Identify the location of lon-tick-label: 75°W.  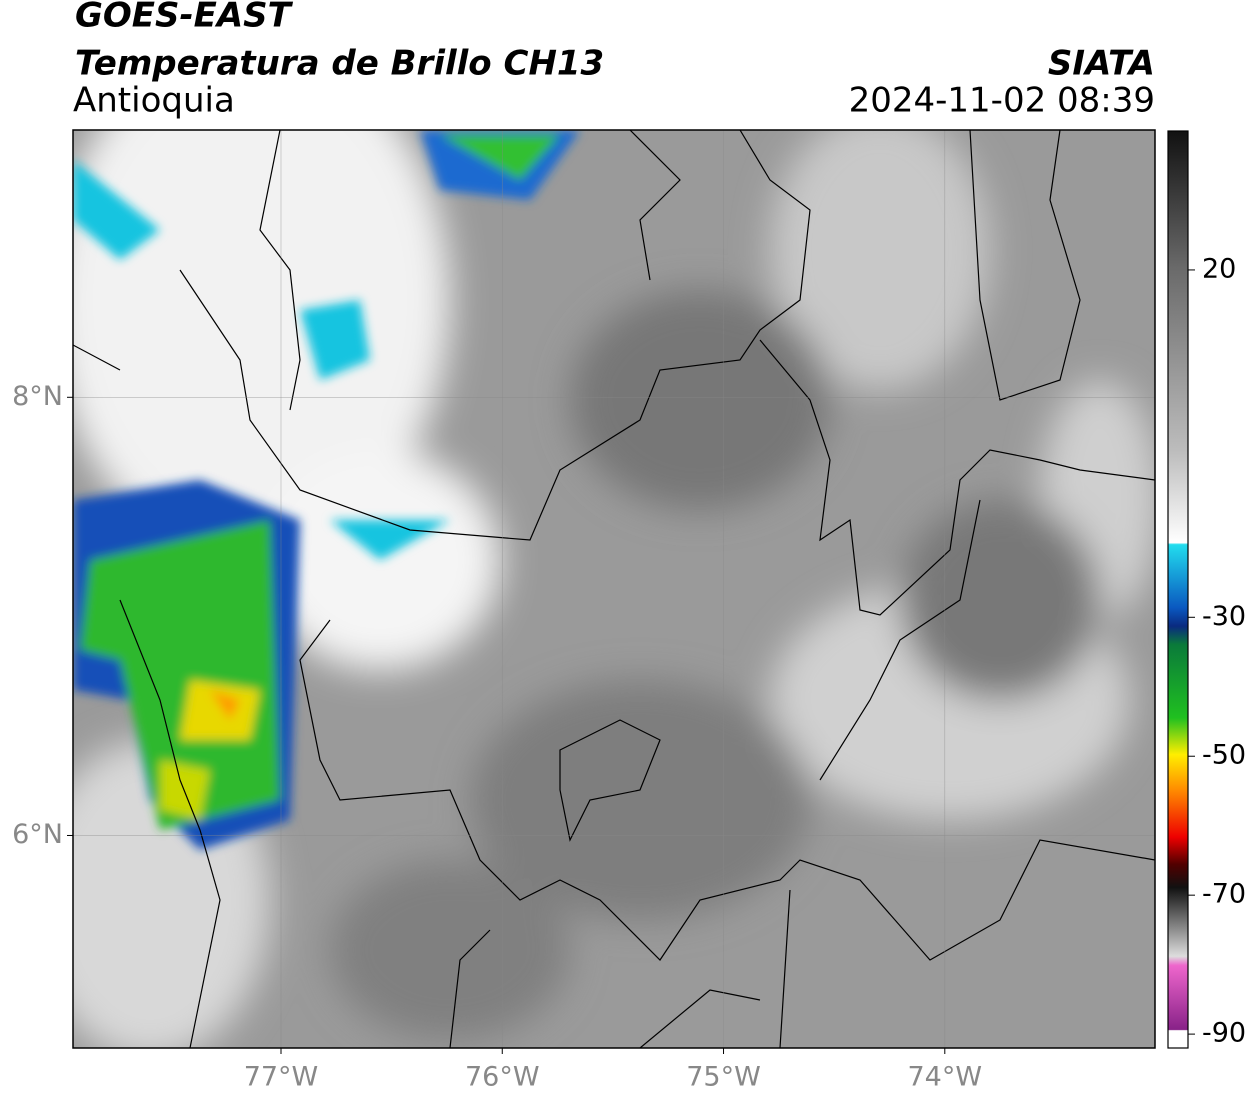
(723, 1077).